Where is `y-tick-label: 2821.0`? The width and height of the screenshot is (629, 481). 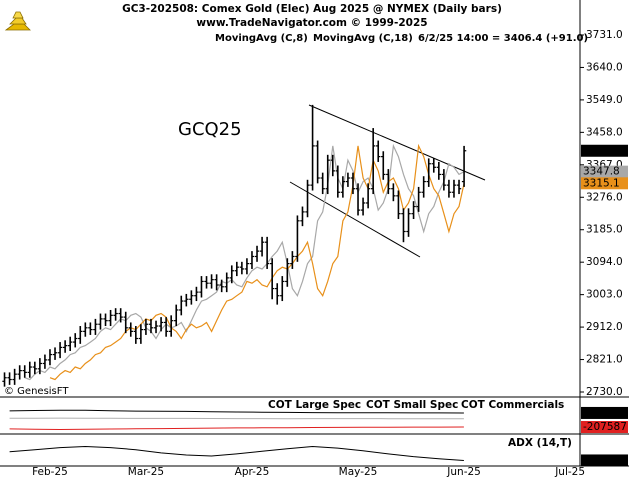
y-tick-label: 2821.0 is located at coordinates (604, 360).